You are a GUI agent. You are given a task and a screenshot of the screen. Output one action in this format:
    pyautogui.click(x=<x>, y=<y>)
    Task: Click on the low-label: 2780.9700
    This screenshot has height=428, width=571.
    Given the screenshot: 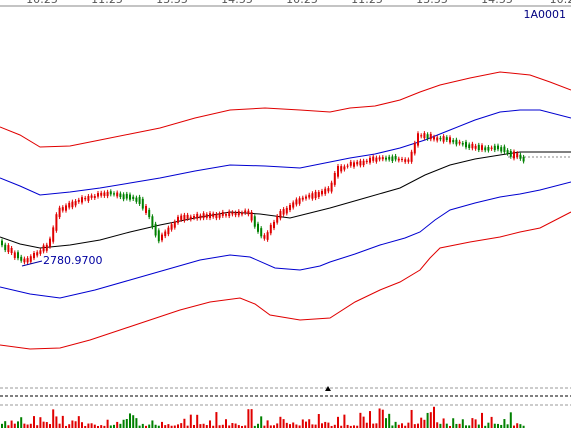 What is the action you would take?
    pyautogui.click(x=73, y=260)
    